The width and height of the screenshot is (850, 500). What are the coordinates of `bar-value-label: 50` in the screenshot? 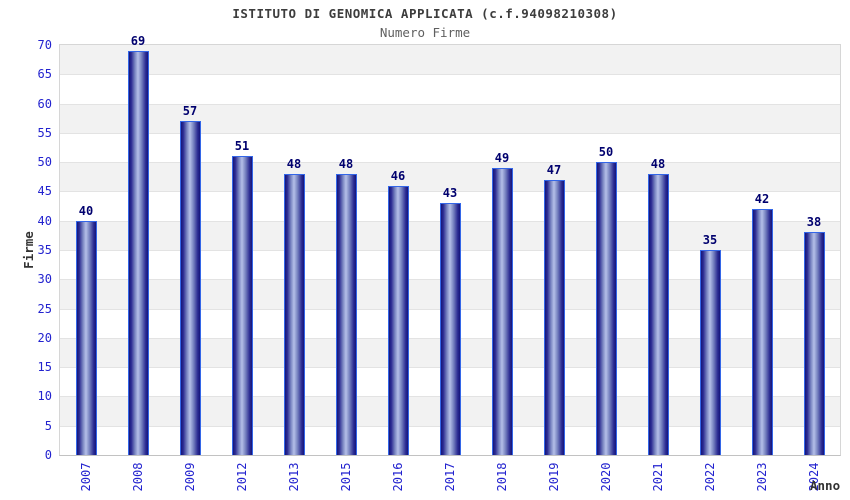 It's located at (606, 152).